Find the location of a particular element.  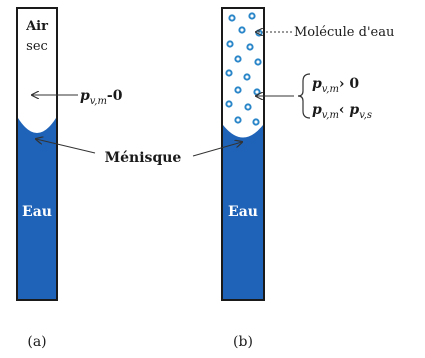

caption-a: (a) is located at coordinates (36, 342).